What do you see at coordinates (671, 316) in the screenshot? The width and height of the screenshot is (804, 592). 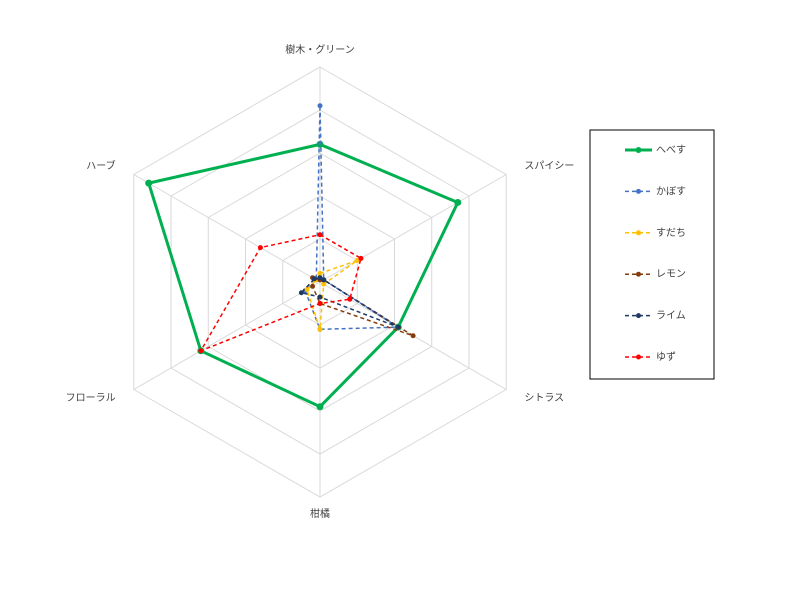 I see `legend-label: ライム` at bounding box center [671, 316].